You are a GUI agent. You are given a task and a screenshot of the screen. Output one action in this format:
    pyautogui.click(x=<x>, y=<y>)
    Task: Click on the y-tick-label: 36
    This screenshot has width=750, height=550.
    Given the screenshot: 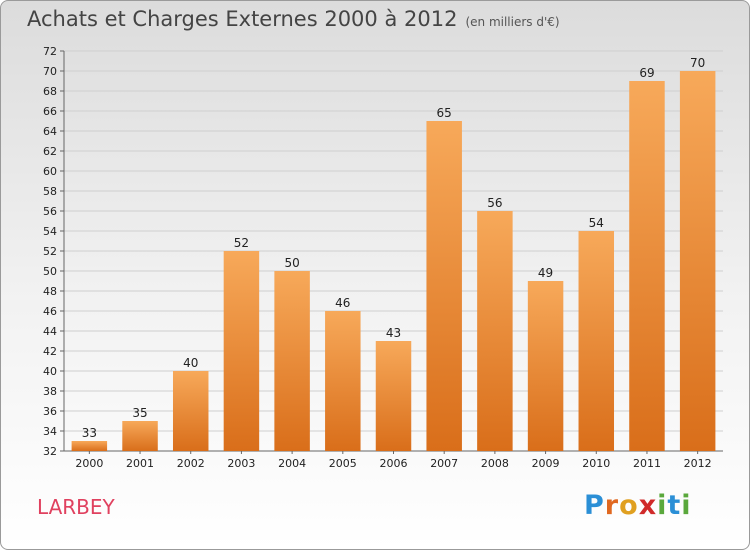 What is the action you would take?
    pyautogui.click(x=50, y=411)
    